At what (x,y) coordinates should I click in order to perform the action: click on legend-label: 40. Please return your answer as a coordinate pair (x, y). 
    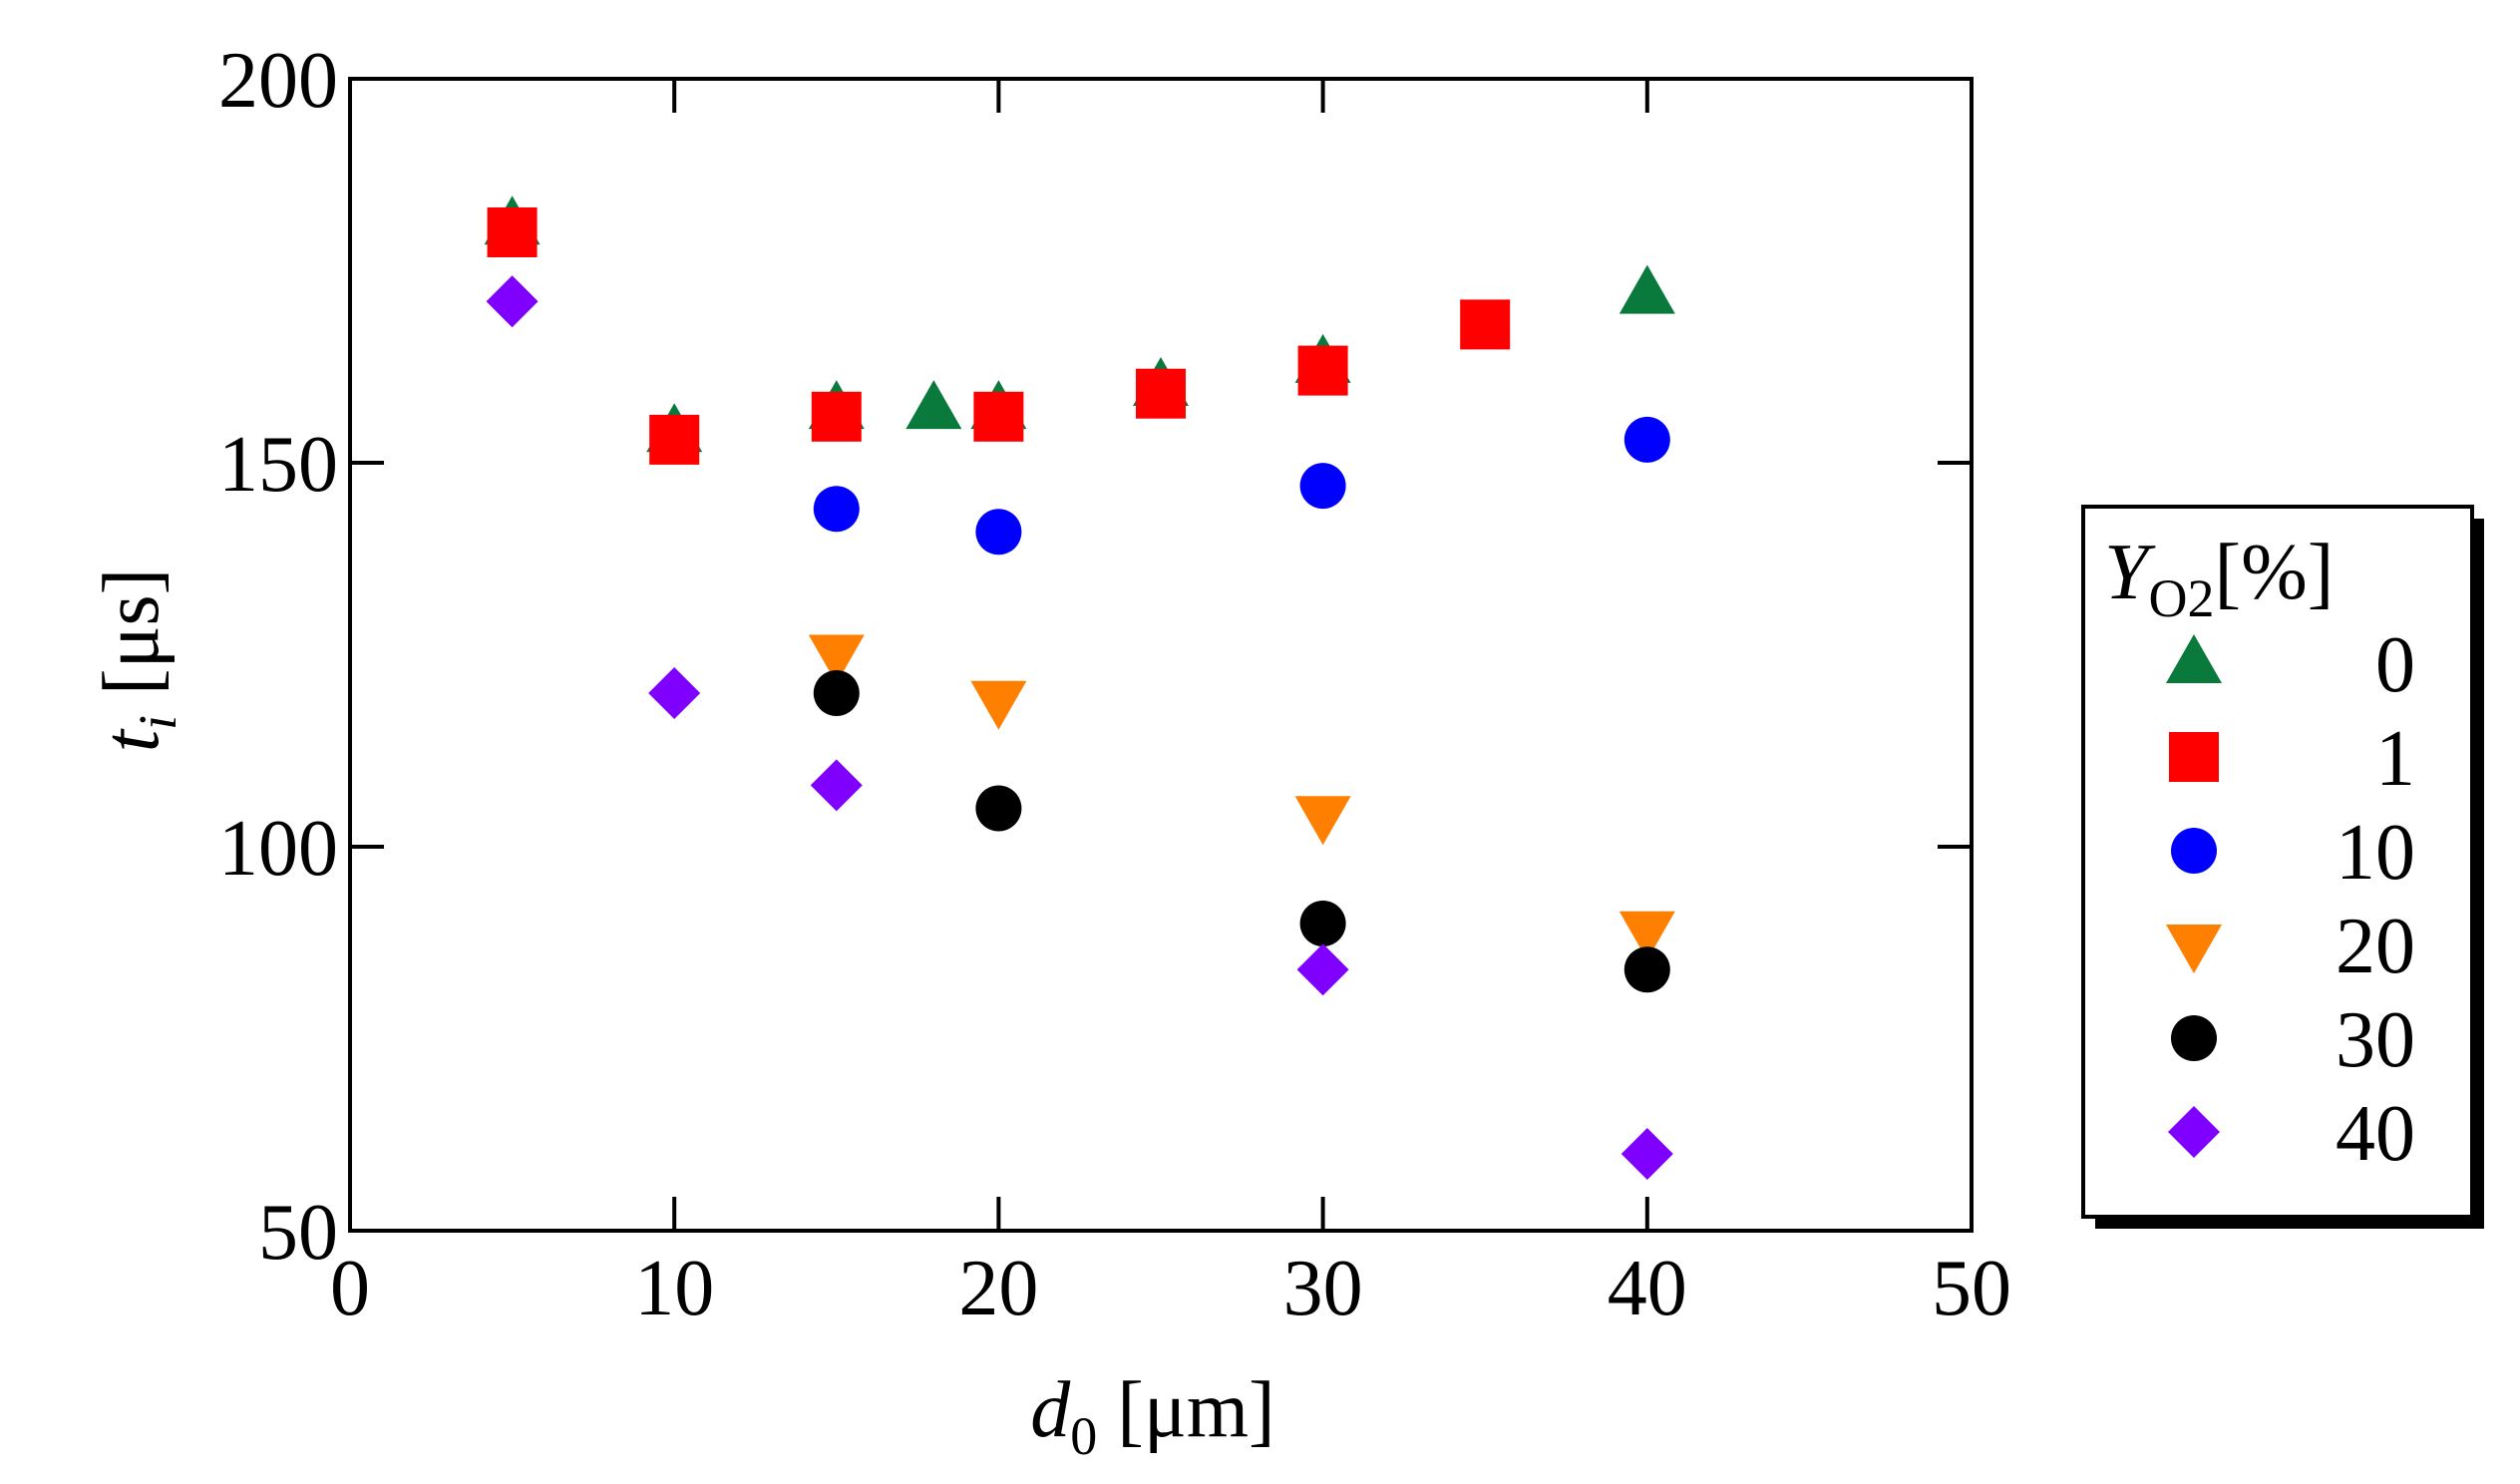
    Looking at the image, I should click on (2375, 1134).